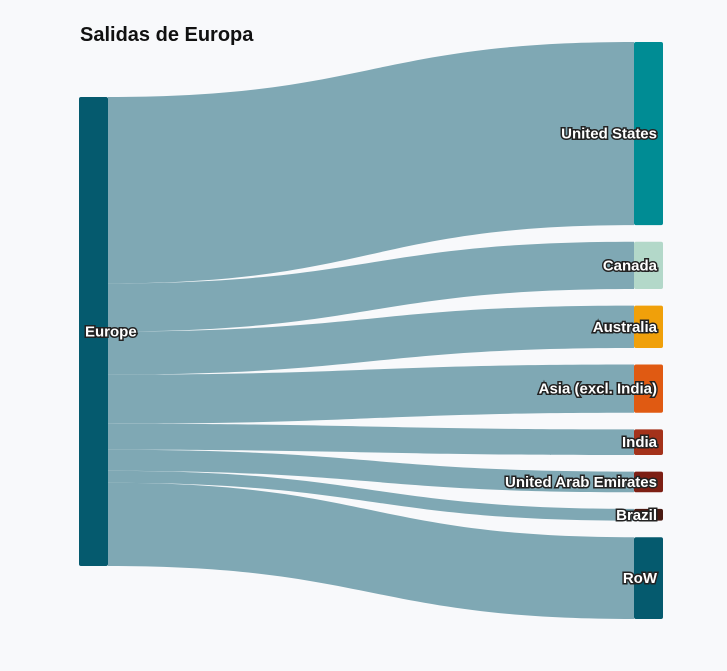 The width and height of the screenshot is (727, 671). I want to click on link-australia, so click(371, 340).